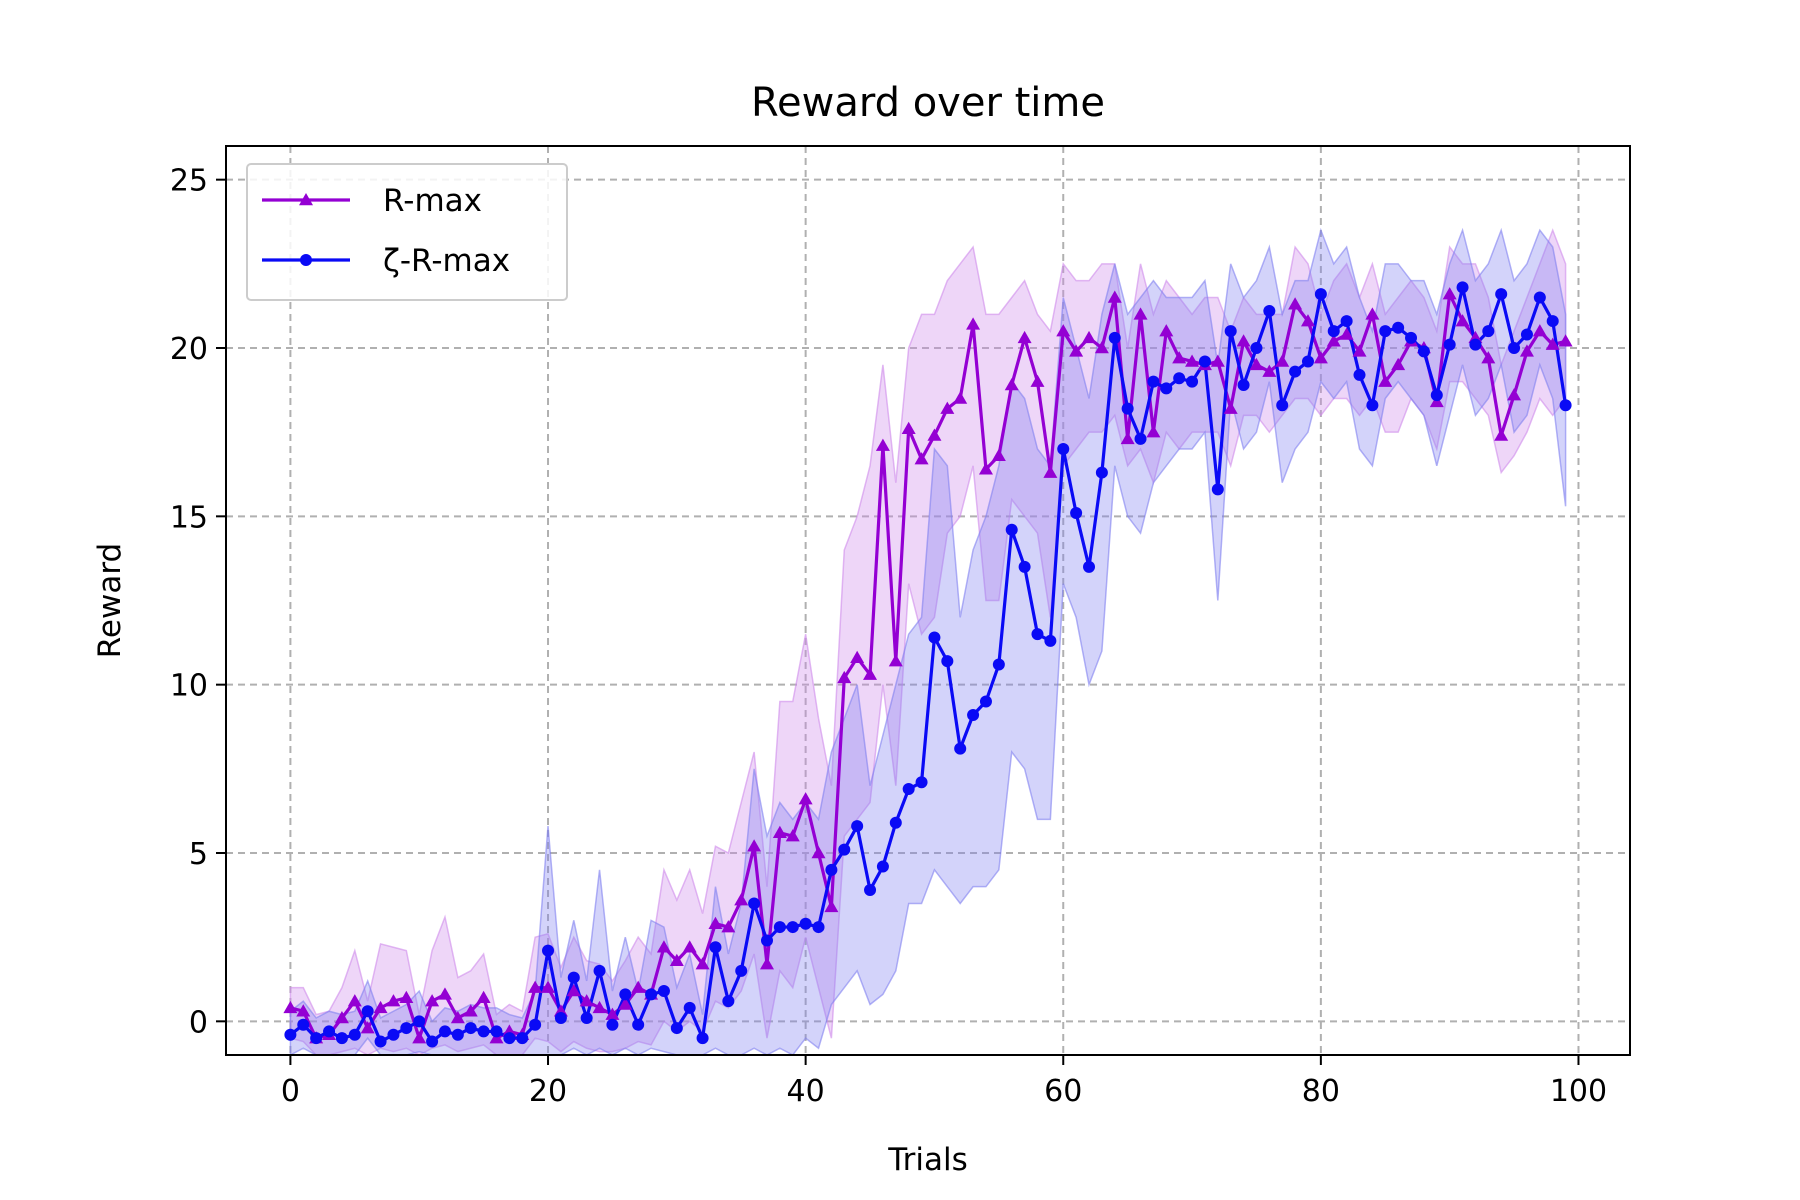 This screenshot has width=1800, height=1200. What do you see at coordinates (806, 1091) in the screenshot?
I see `x-tick-label: 40` at bounding box center [806, 1091].